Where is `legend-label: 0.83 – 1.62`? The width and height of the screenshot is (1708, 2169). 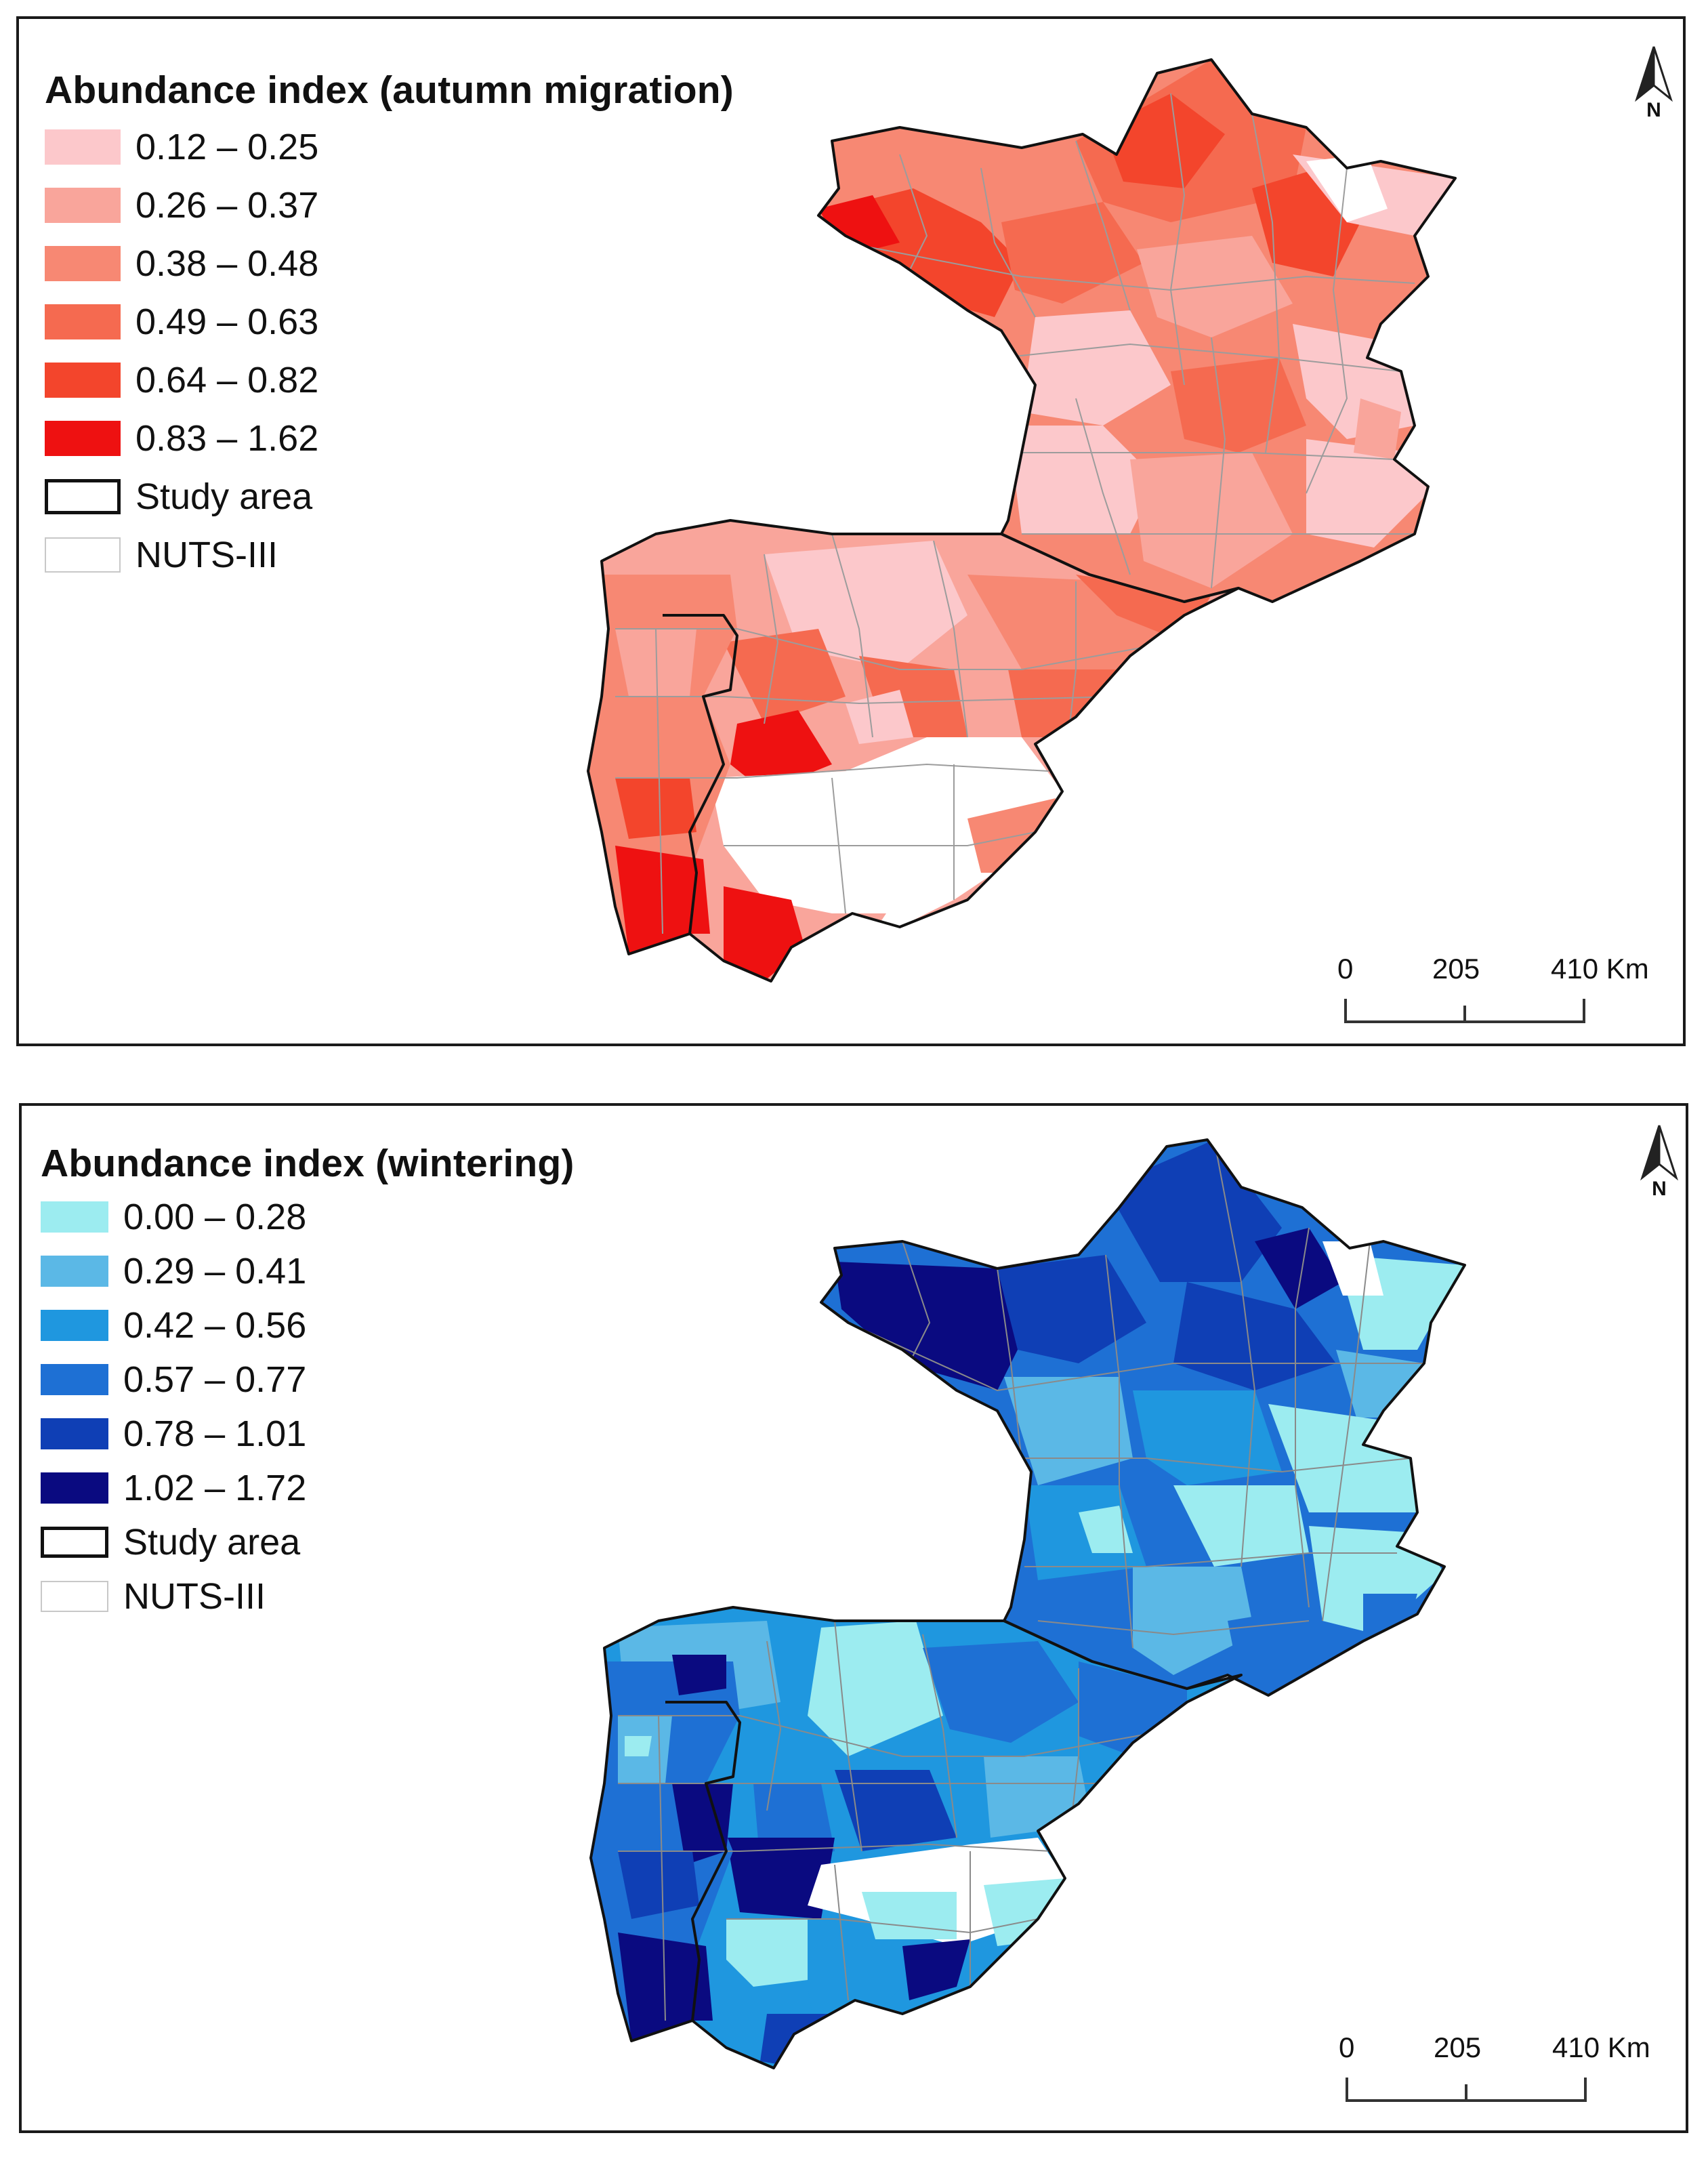
legend-label: 0.83 – 1.62 is located at coordinates (227, 438).